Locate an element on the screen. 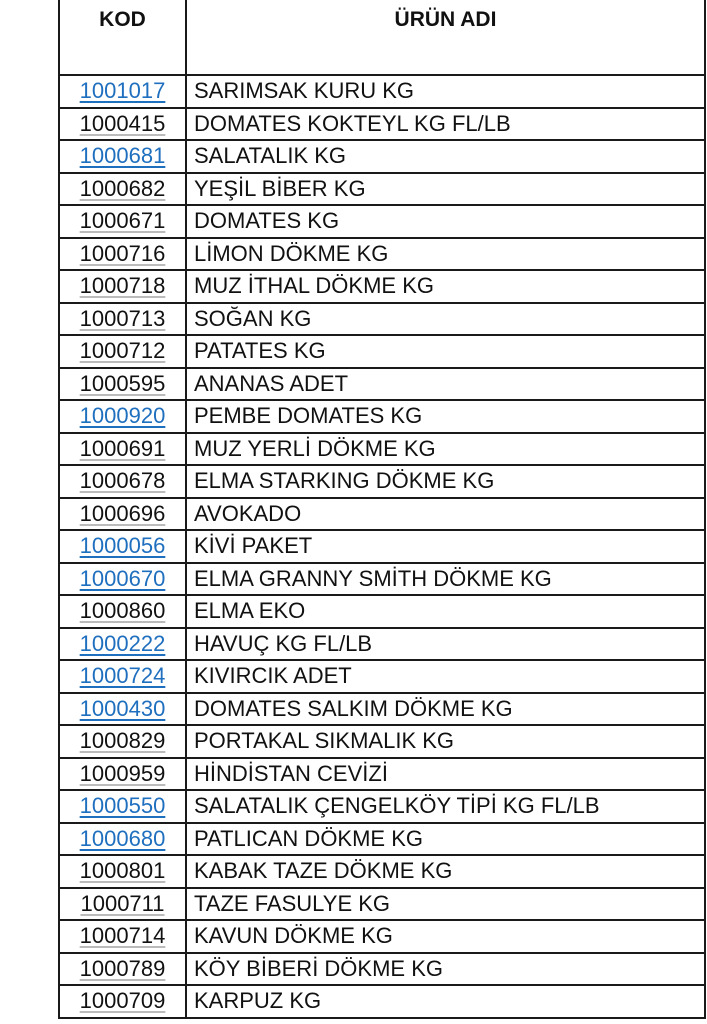  product-name: PEMBE DOMATES KG is located at coordinates (445, 416).